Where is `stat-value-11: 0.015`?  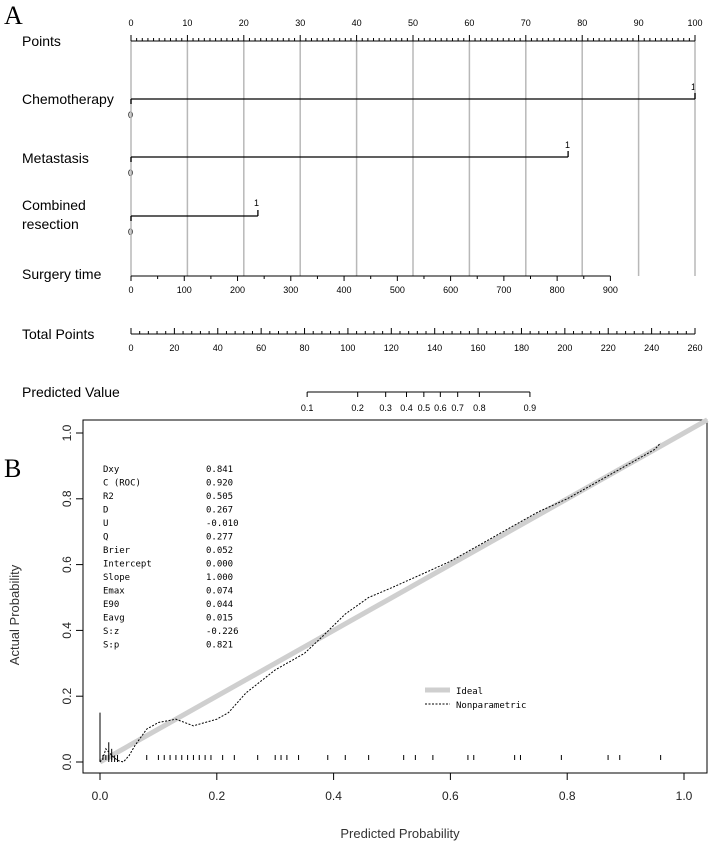 stat-value-11: 0.015 is located at coordinates (219, 619).